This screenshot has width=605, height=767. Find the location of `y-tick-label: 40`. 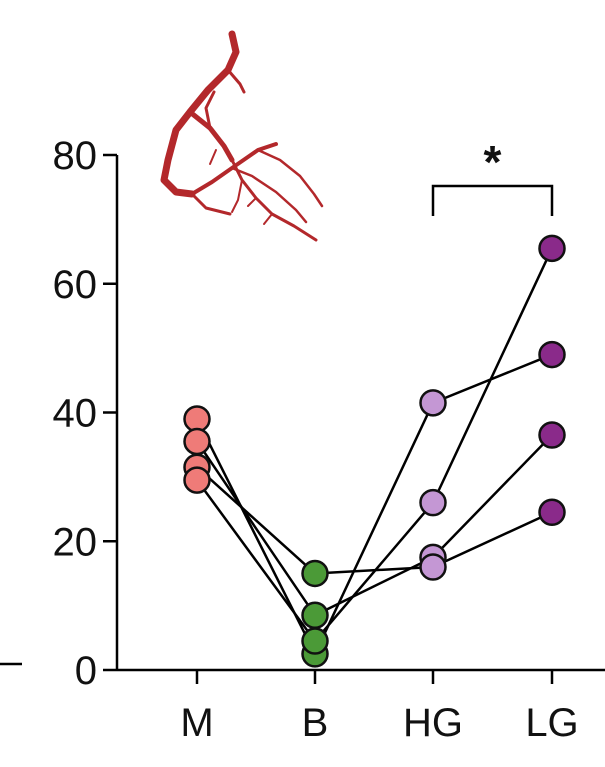

y-tick-label: 40 is located at coordinates (75, 414).